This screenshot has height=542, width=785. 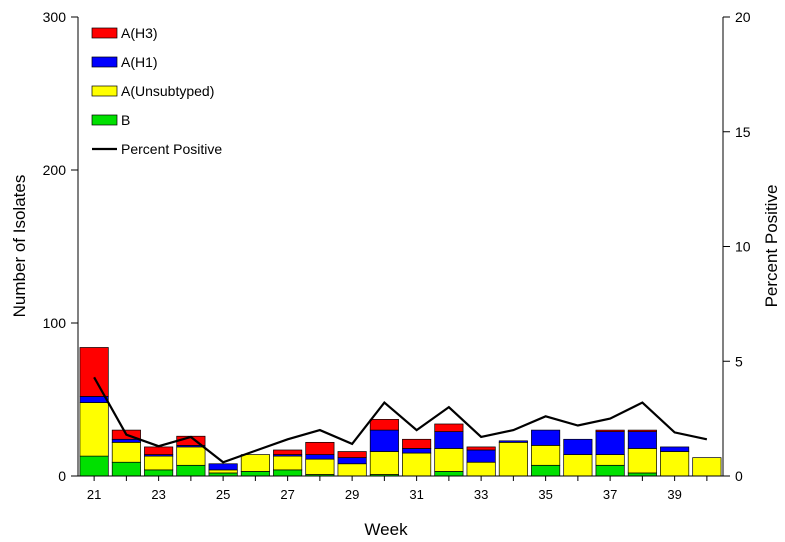 I want to click on percent-positive-line, so click(x=400, y=420).